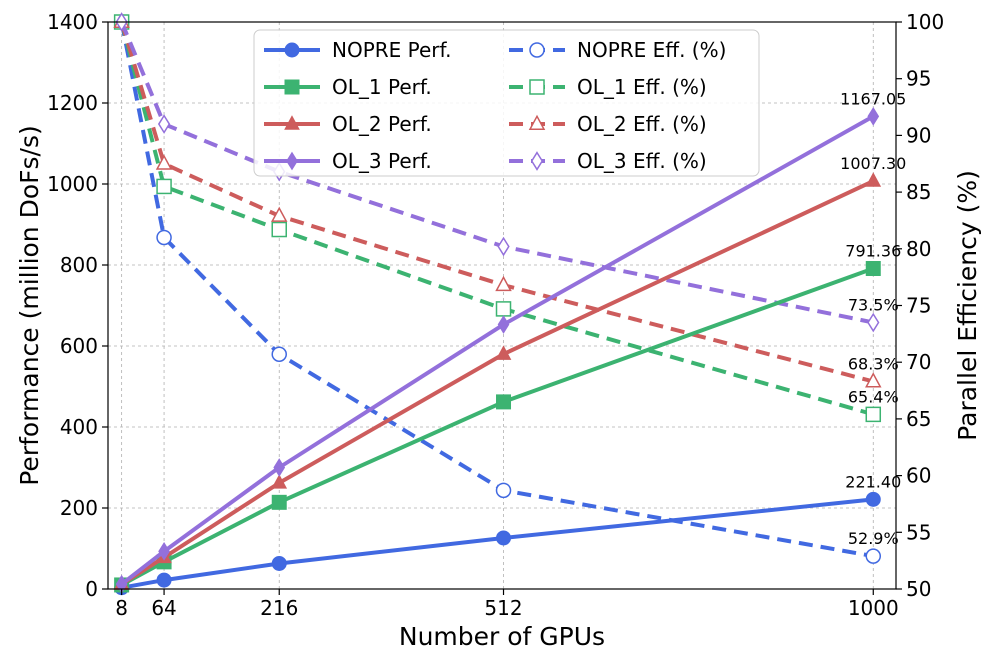 This screenshot has height=664, width=997. I want to click on y2-tick-label: 60, so click(918, 476).